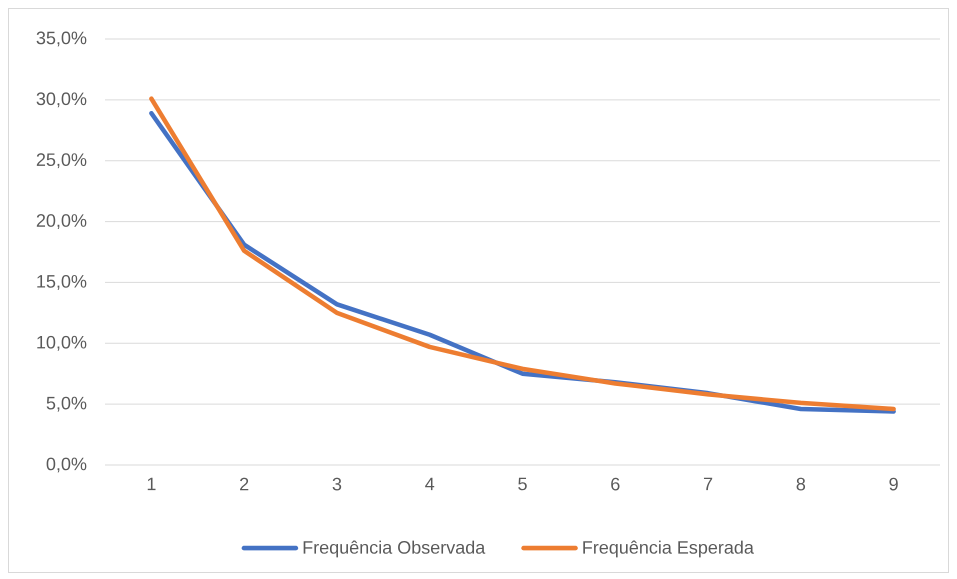  I want to click on y-tick-label: 30,0%, so click(61, 100).